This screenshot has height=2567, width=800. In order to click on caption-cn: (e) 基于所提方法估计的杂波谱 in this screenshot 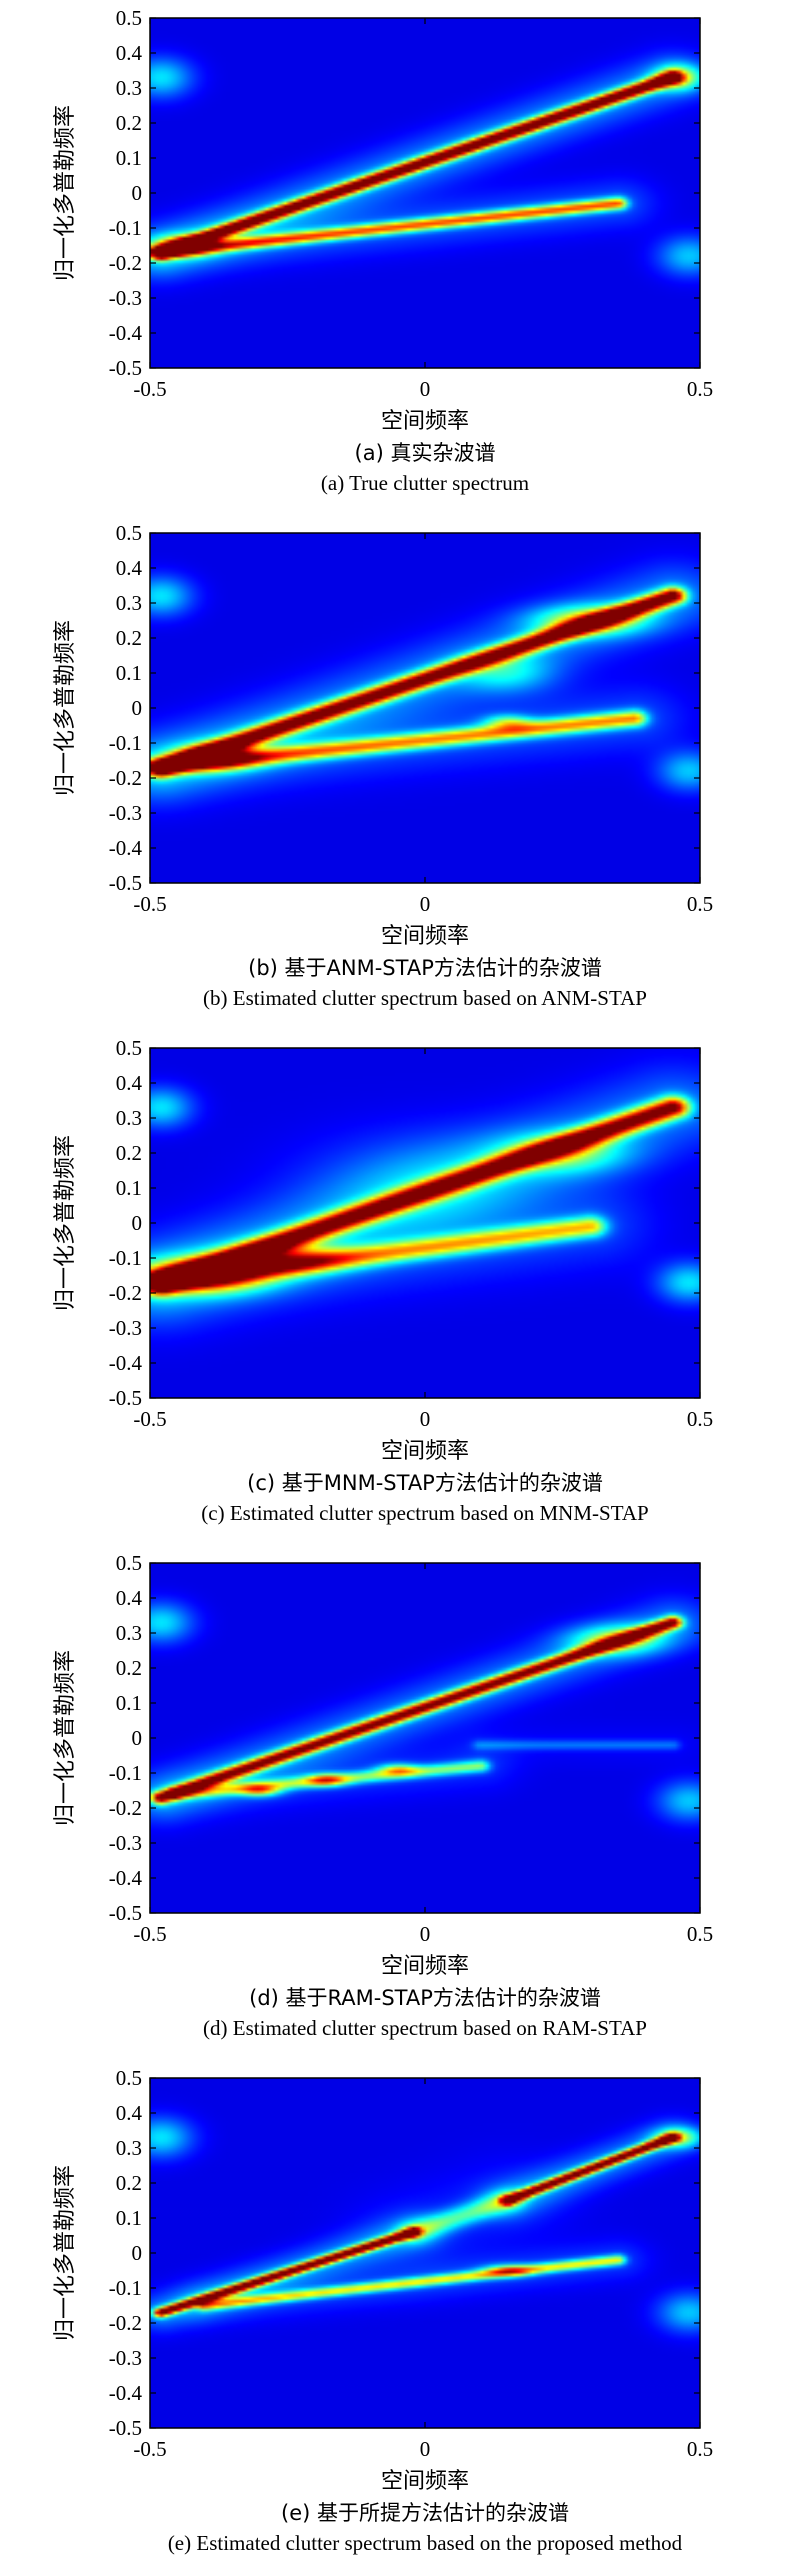, I will do `click(425, 2513)`.